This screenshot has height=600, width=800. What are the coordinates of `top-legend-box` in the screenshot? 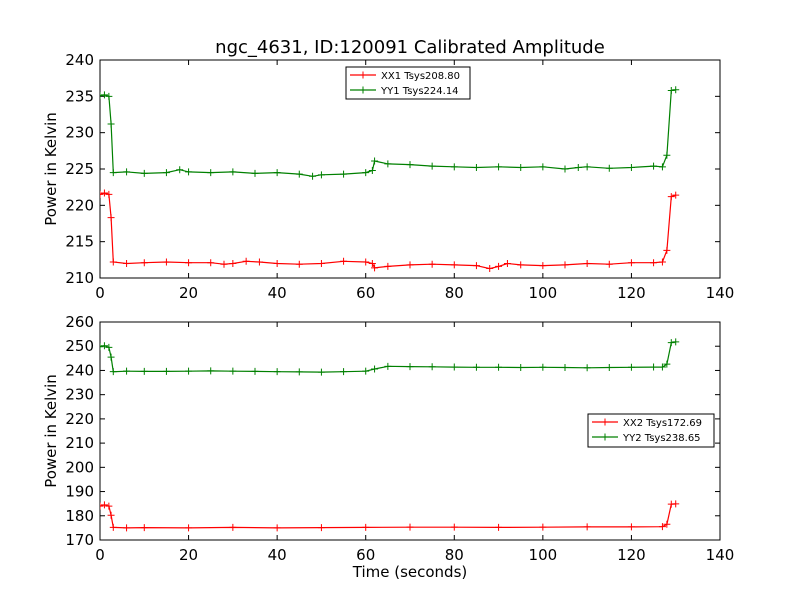 It's located at (408, 83).